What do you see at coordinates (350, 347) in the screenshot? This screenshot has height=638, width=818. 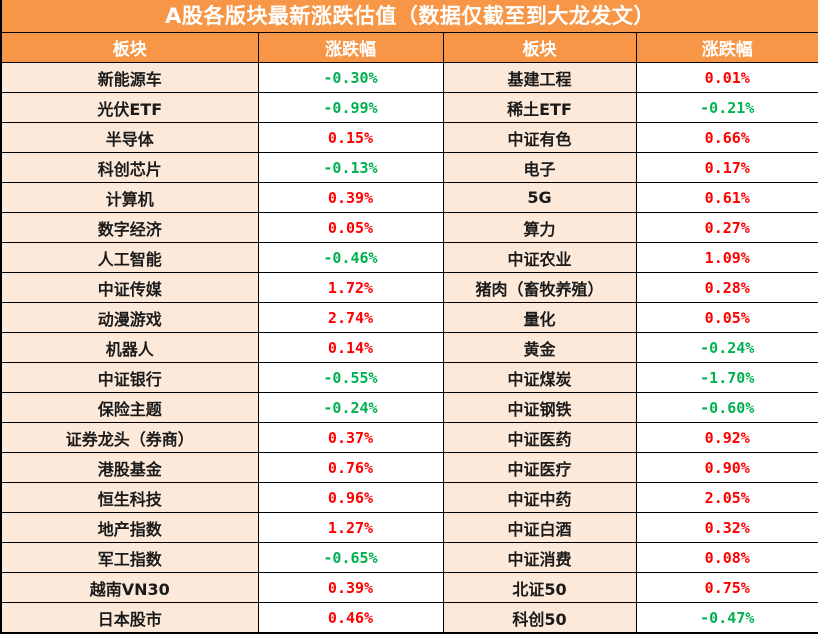 I see `change-value-left: 0.14%` at bounding box center [350, 347].